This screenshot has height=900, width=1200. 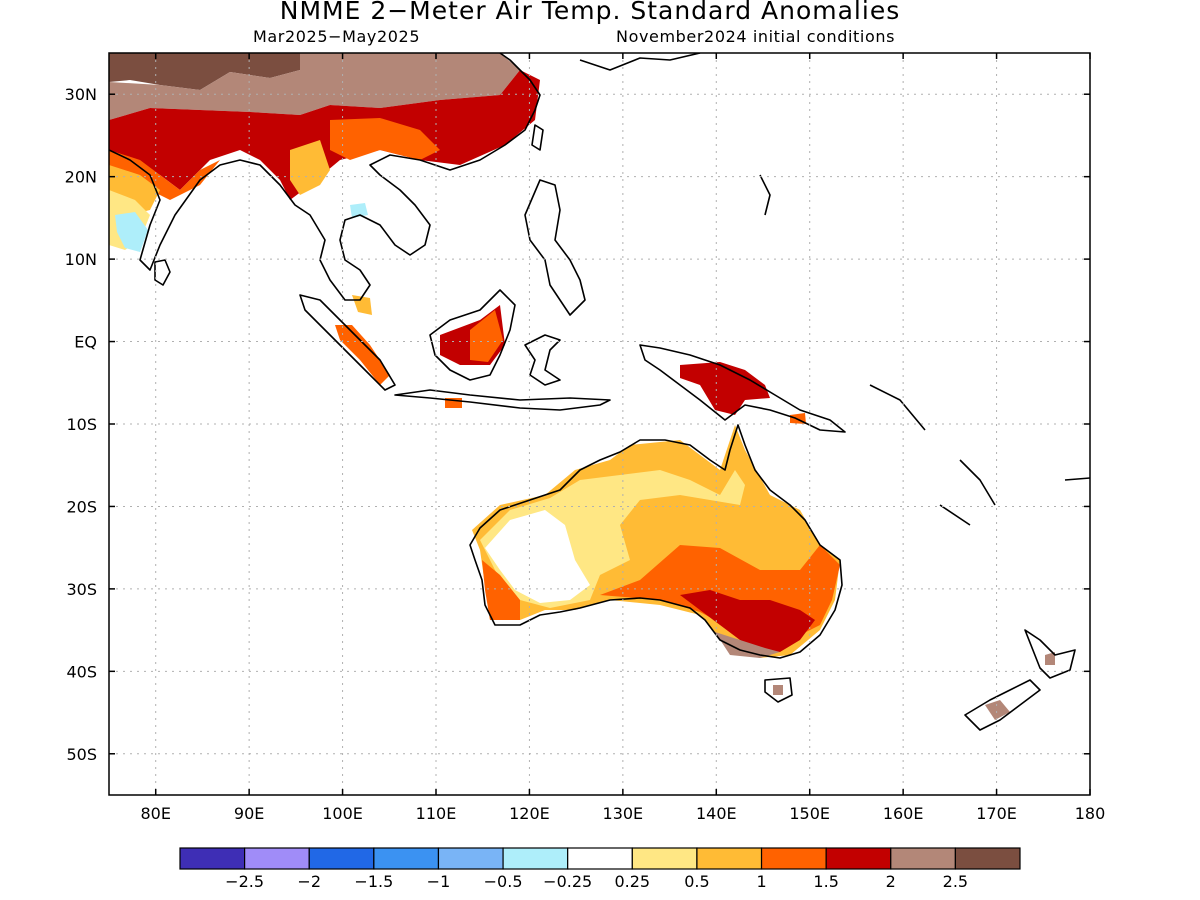 What do you see at coordinates (81, 754) in the screenshot?
I see `lat-label: 50S` at bounding box center [81, 754].